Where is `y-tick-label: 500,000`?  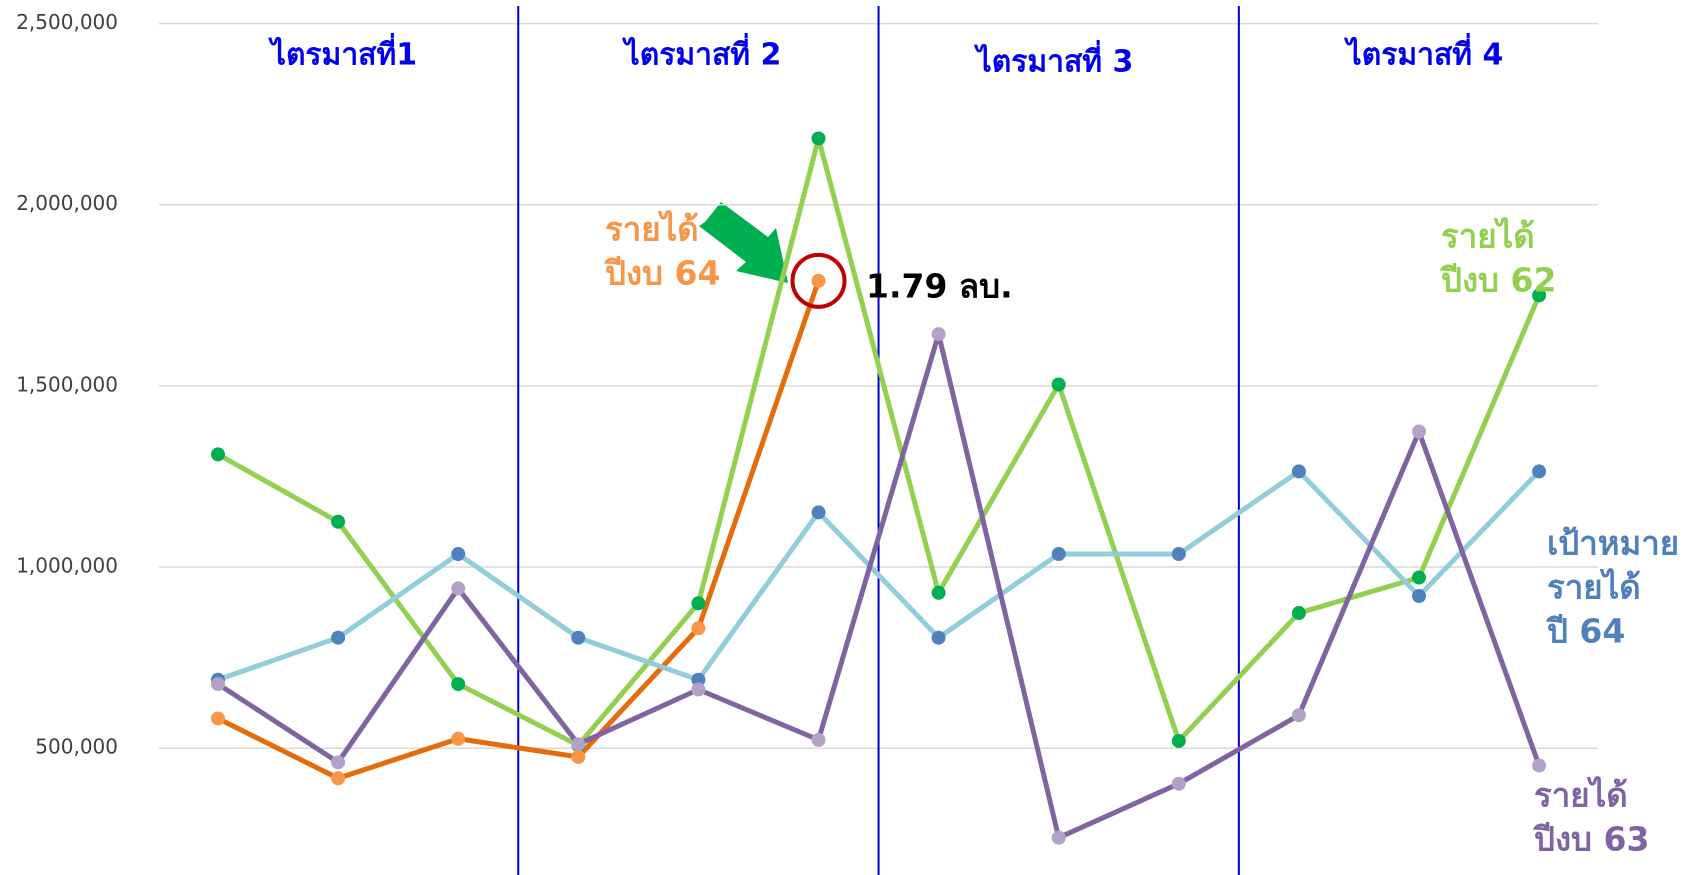 y-tick-label: 500,000 is located at coordinates (76, 747).